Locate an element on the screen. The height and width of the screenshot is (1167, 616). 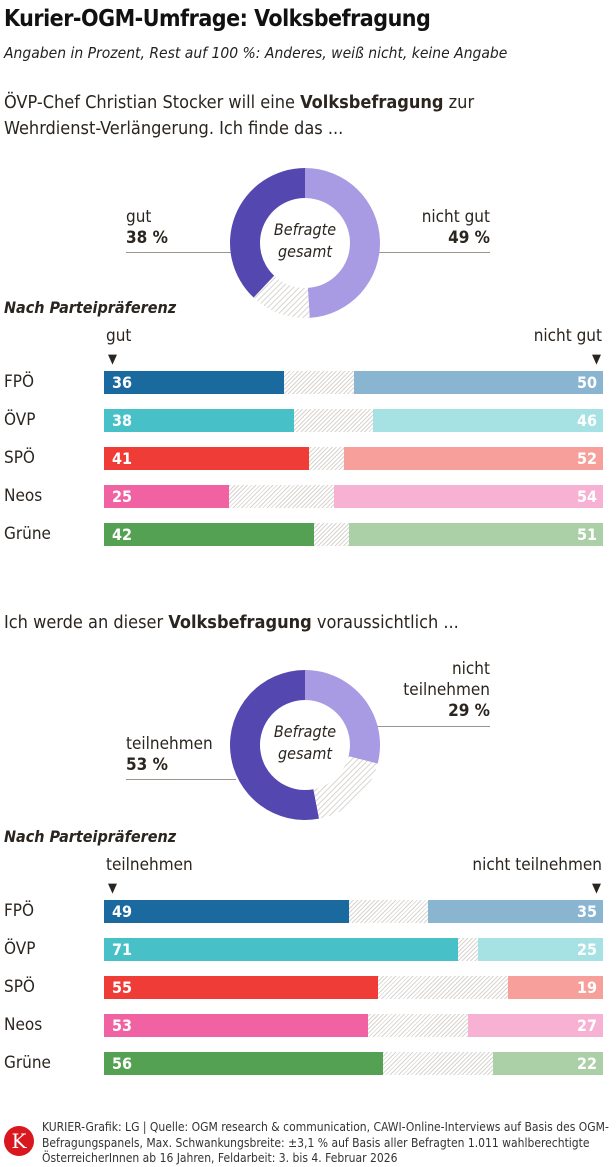
chart-title: Kurier-OGM-Umfrage: Volksbefragung is located at coordinates (217, 19).